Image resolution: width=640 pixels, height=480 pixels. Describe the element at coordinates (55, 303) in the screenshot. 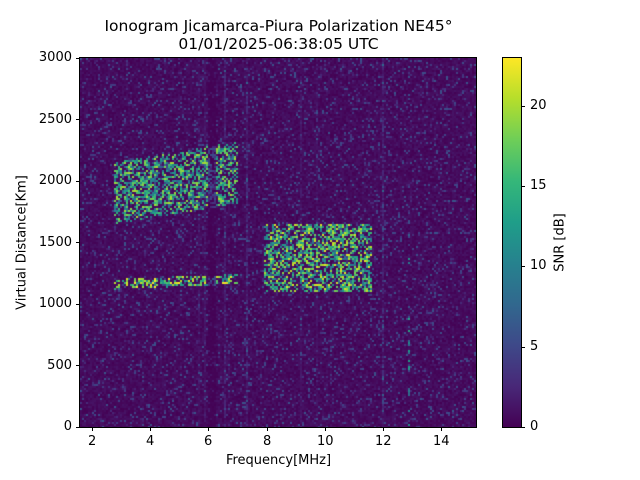

I see `y-tick-label: 1000` at that location.